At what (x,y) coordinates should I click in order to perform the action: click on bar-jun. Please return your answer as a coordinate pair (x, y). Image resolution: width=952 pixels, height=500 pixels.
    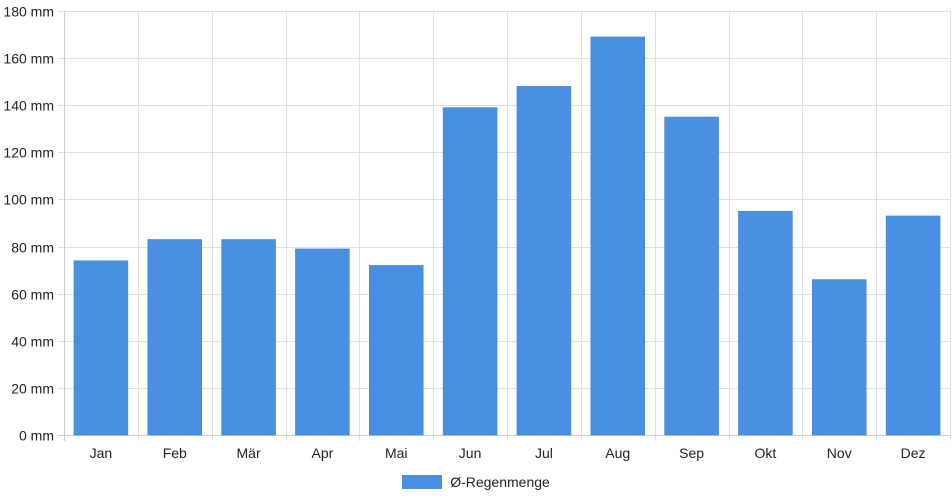
    Looking at the image, I should click on (470, 271).